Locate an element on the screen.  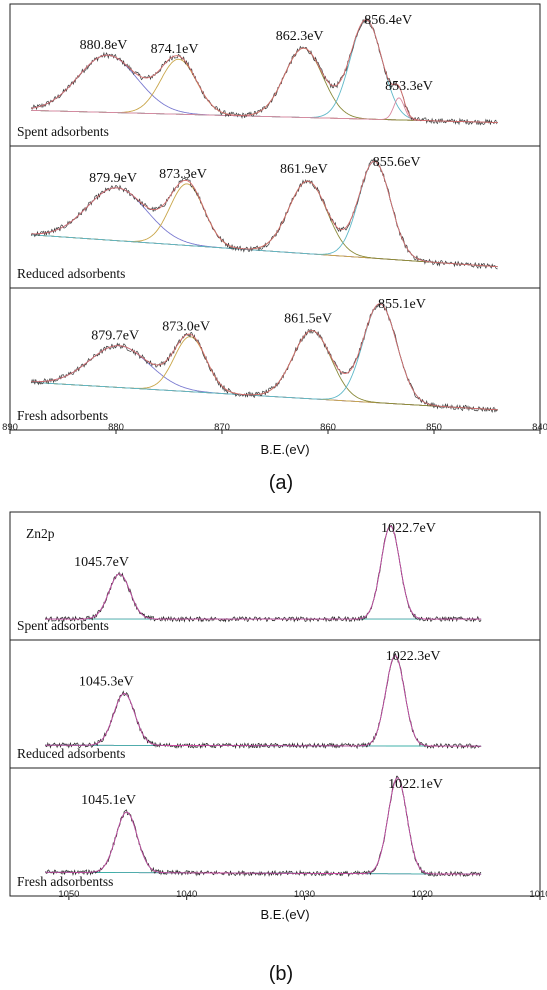
x-tick-label: 890 is located at coordinates (10, 427).